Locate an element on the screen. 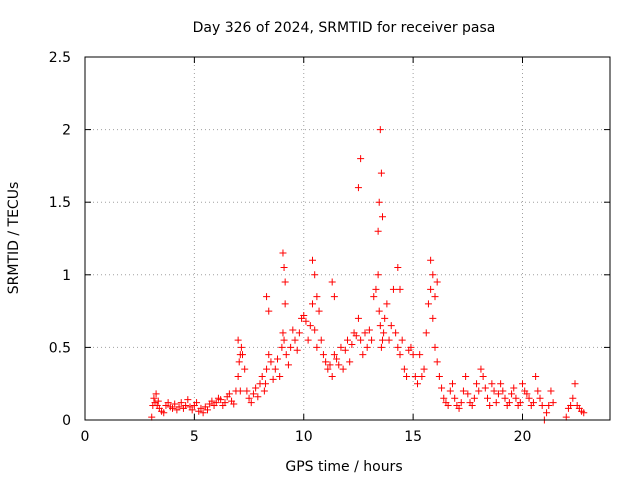 The height and width of the screenshot is (480, 640). y-tick-label: 2.5 is located at coordinates (60, 58).